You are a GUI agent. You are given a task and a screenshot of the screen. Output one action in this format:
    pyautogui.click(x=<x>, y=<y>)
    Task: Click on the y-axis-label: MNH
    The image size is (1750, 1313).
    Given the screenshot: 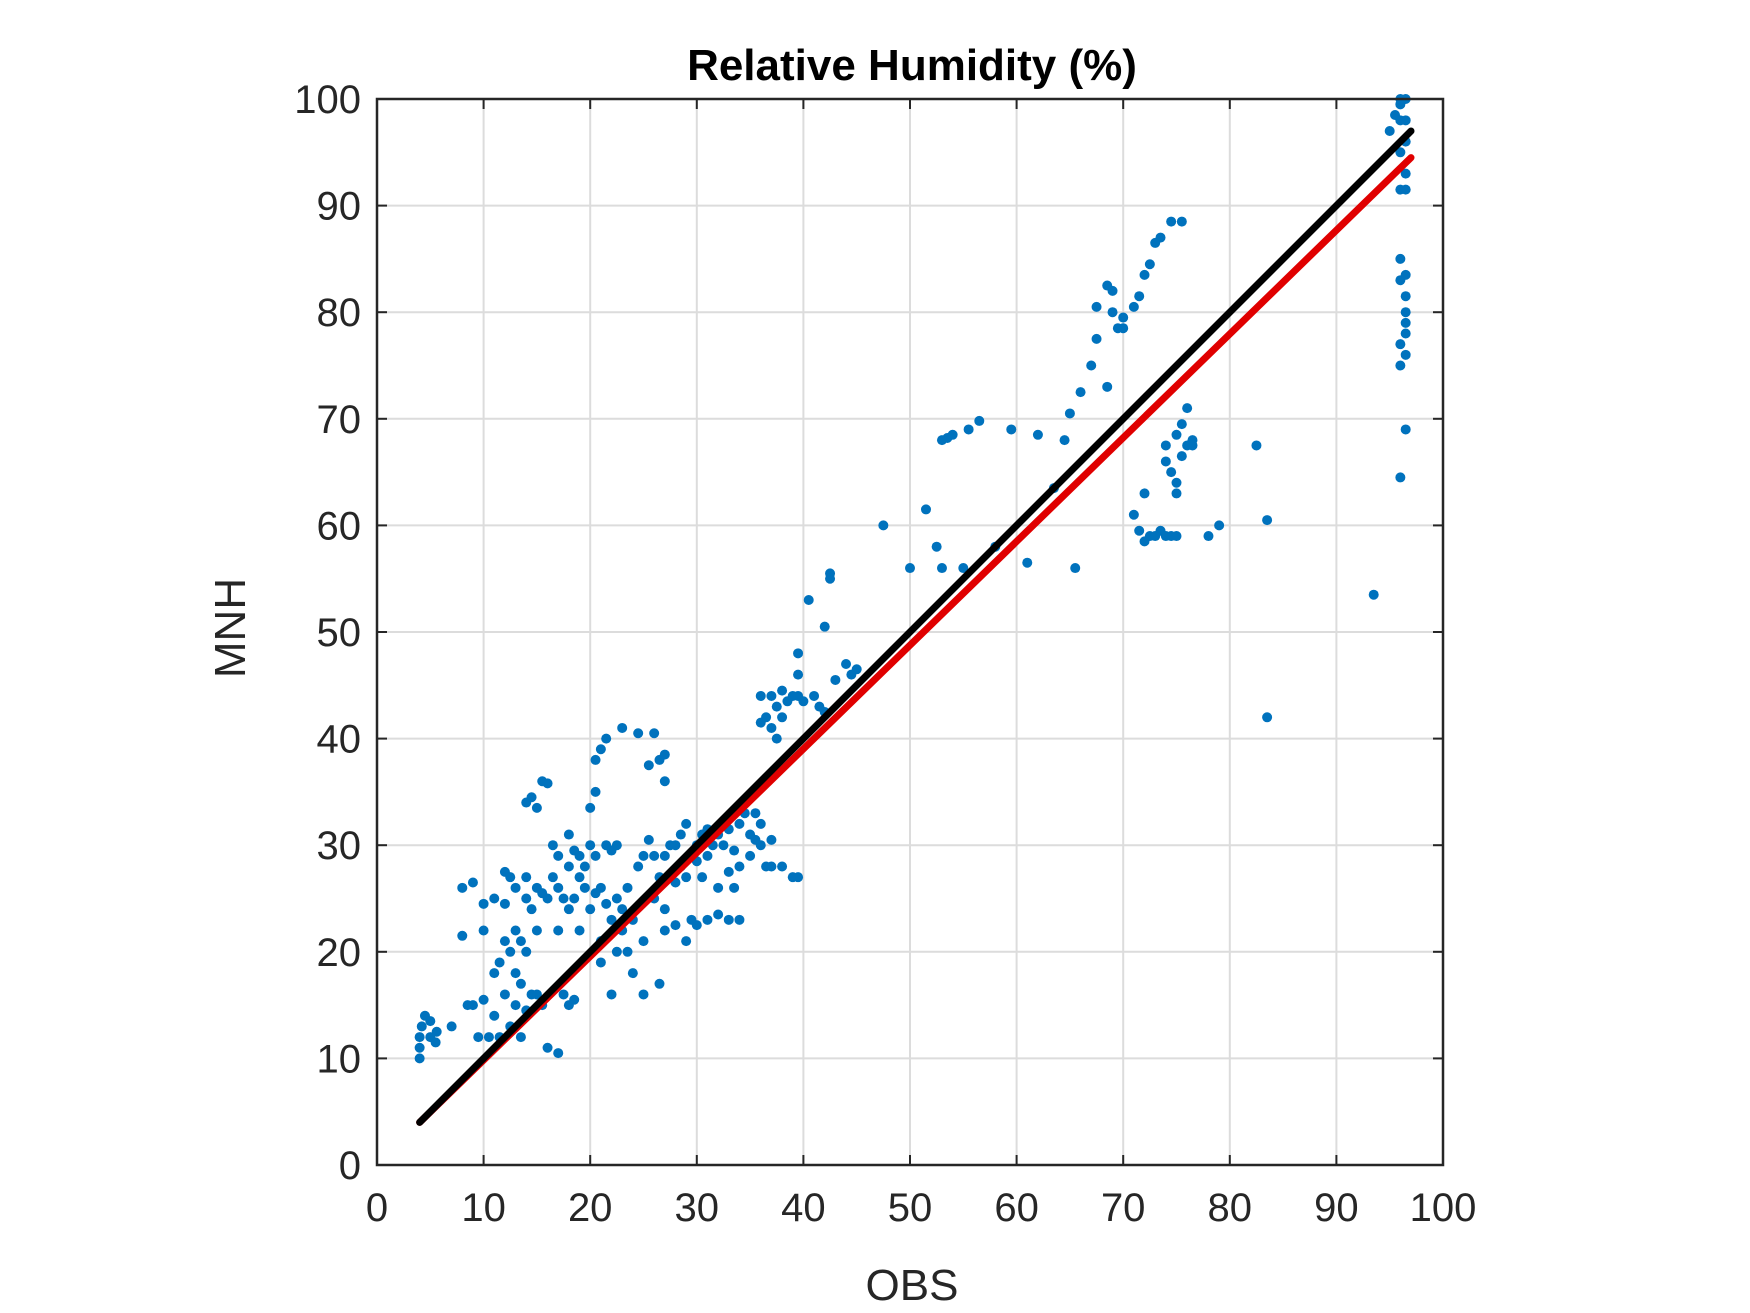 What is the action you would take?
    pyautogui.click(x=230, y=628)
    